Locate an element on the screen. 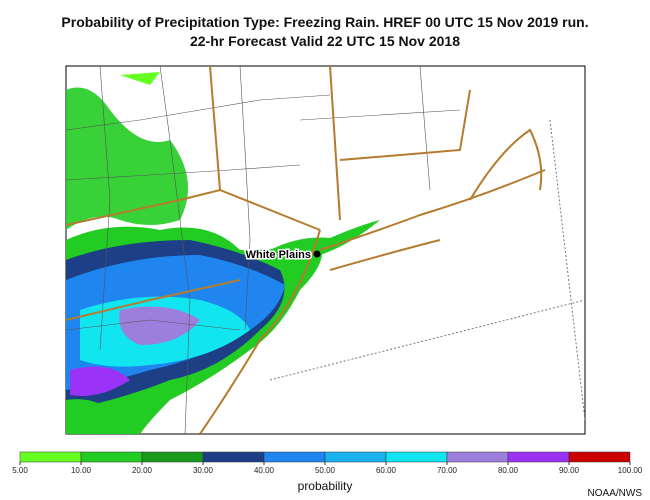 The height and width of the screenshot is (500, 650). place-marker is located at coordinates (317, 254).